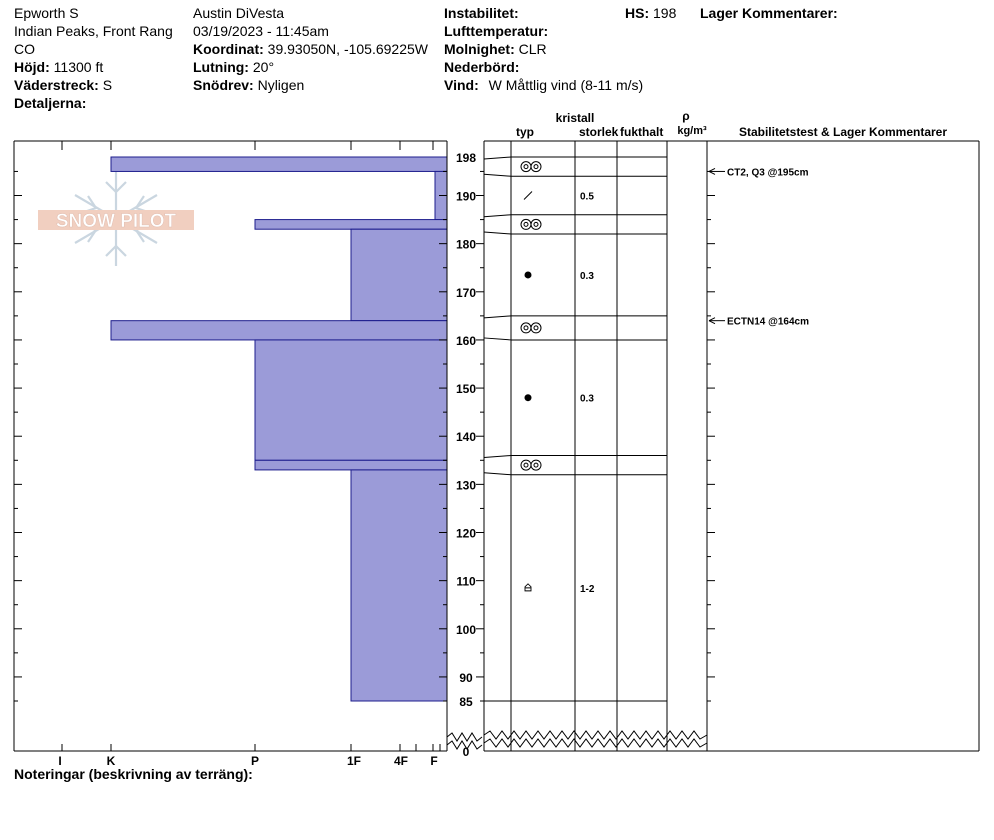  I want to click on wind-row: Vind: W Måttlig vind (8-11 m/s), so click(543, 85).